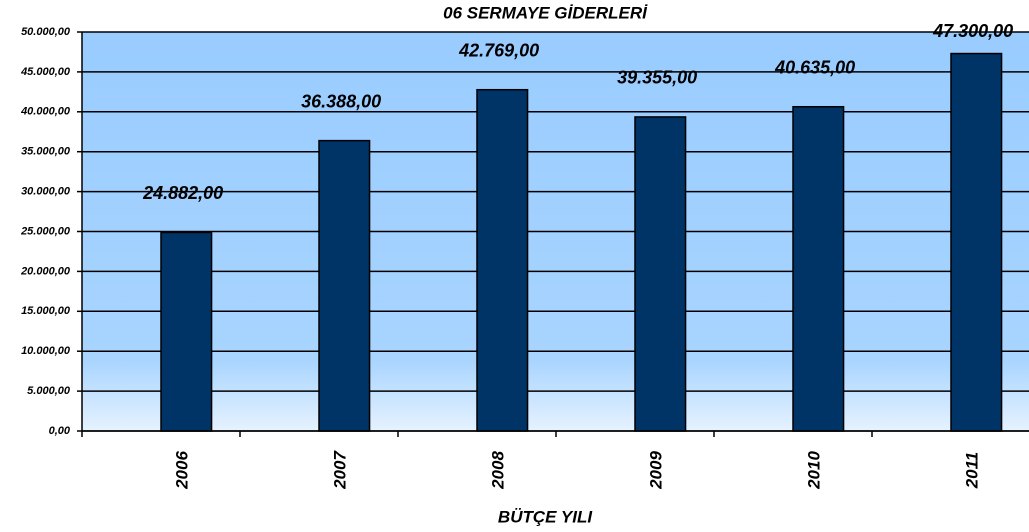 This screenshot has height=532, width=1029. What do you see at coordinates (545, 516) in the screenshot?
I see `x-axis-title: BÜTÇE YILI` at bounding box center [545, 516].